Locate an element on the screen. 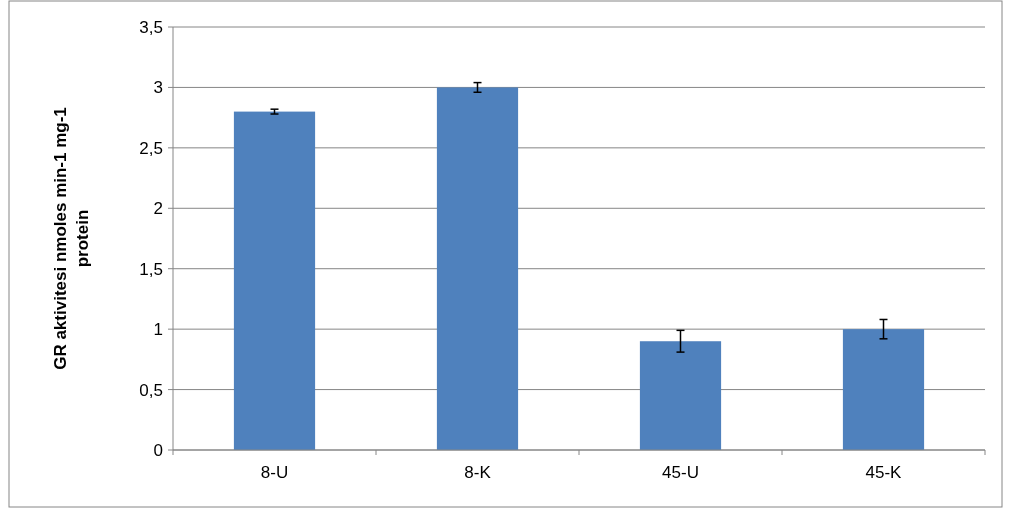  y-tick-label: 0,5 is located at coordinates (151, 390).